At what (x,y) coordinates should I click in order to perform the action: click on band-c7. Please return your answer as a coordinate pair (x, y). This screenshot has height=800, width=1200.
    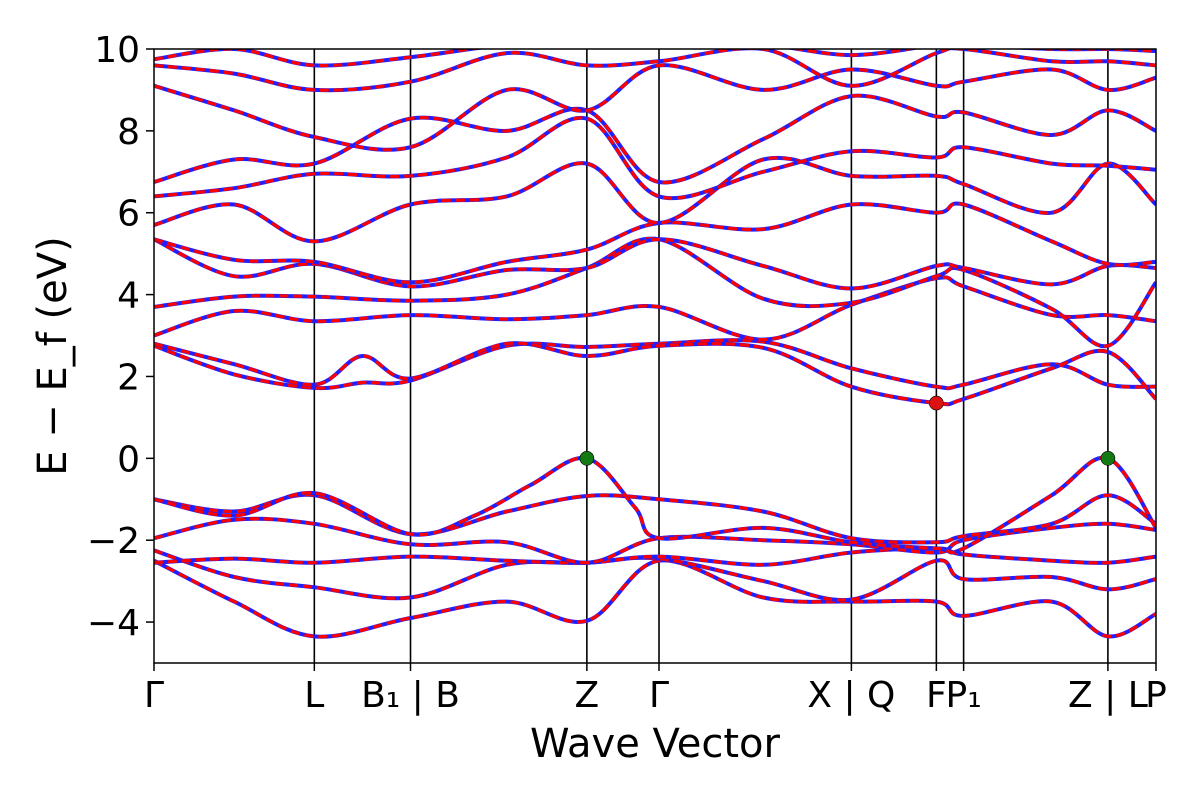
    Looking at the image, I should click on (655, 200).